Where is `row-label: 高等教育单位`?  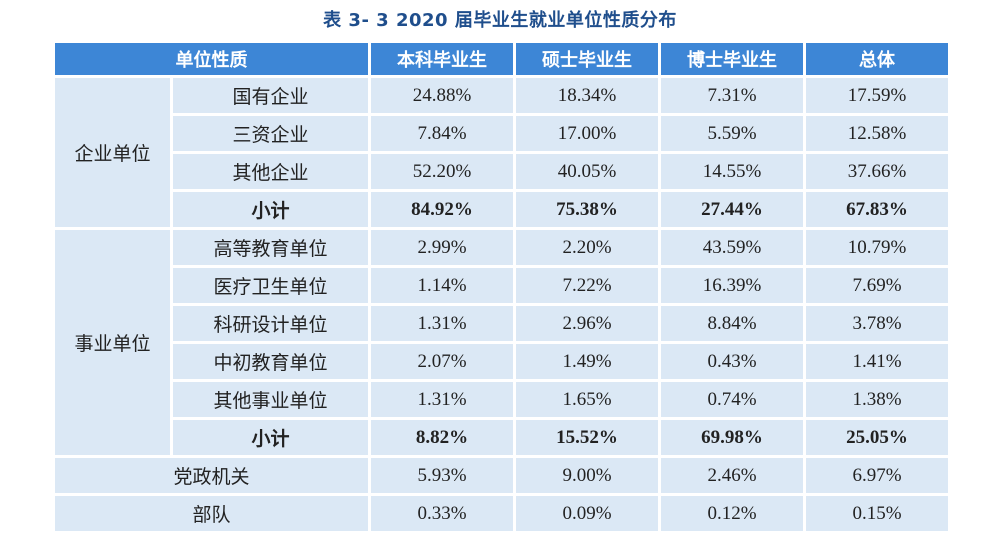
row-label: 高等教育单位 is located at coordinates (270, 247).